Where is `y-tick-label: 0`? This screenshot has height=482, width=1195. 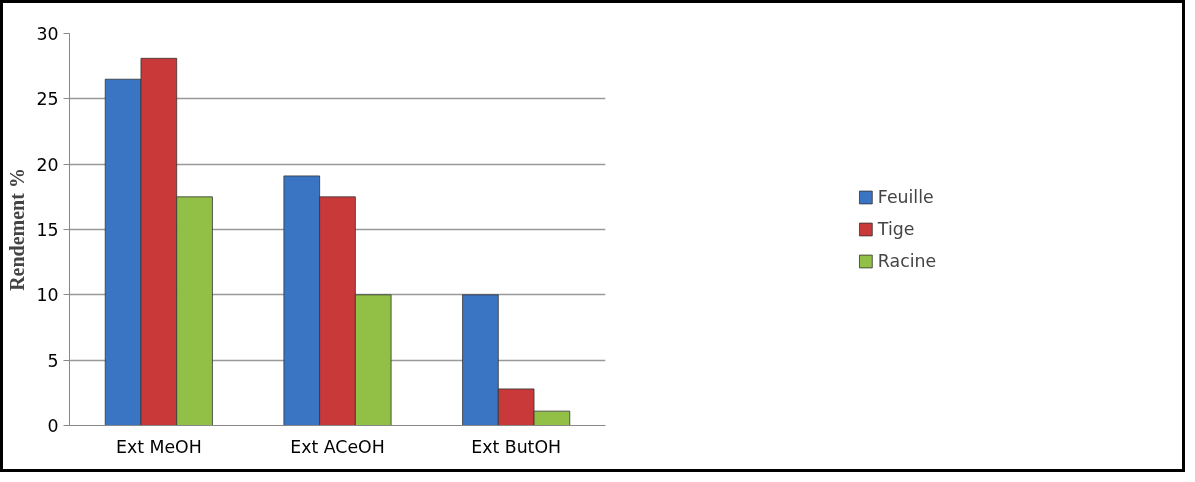
y-tick-label: 0 is located at coordinates (53, 426).